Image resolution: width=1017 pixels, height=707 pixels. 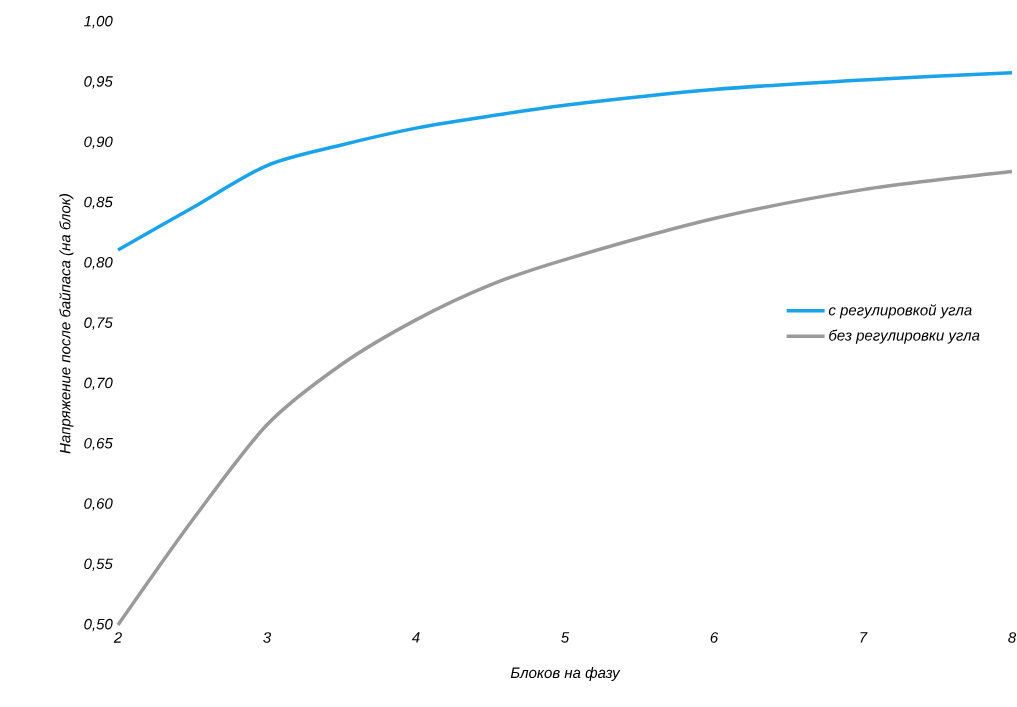 What do you see at coordinates (714, 637) in the screenshot?
I see `x-tick-label: 6` at bounding box center [714, 637].